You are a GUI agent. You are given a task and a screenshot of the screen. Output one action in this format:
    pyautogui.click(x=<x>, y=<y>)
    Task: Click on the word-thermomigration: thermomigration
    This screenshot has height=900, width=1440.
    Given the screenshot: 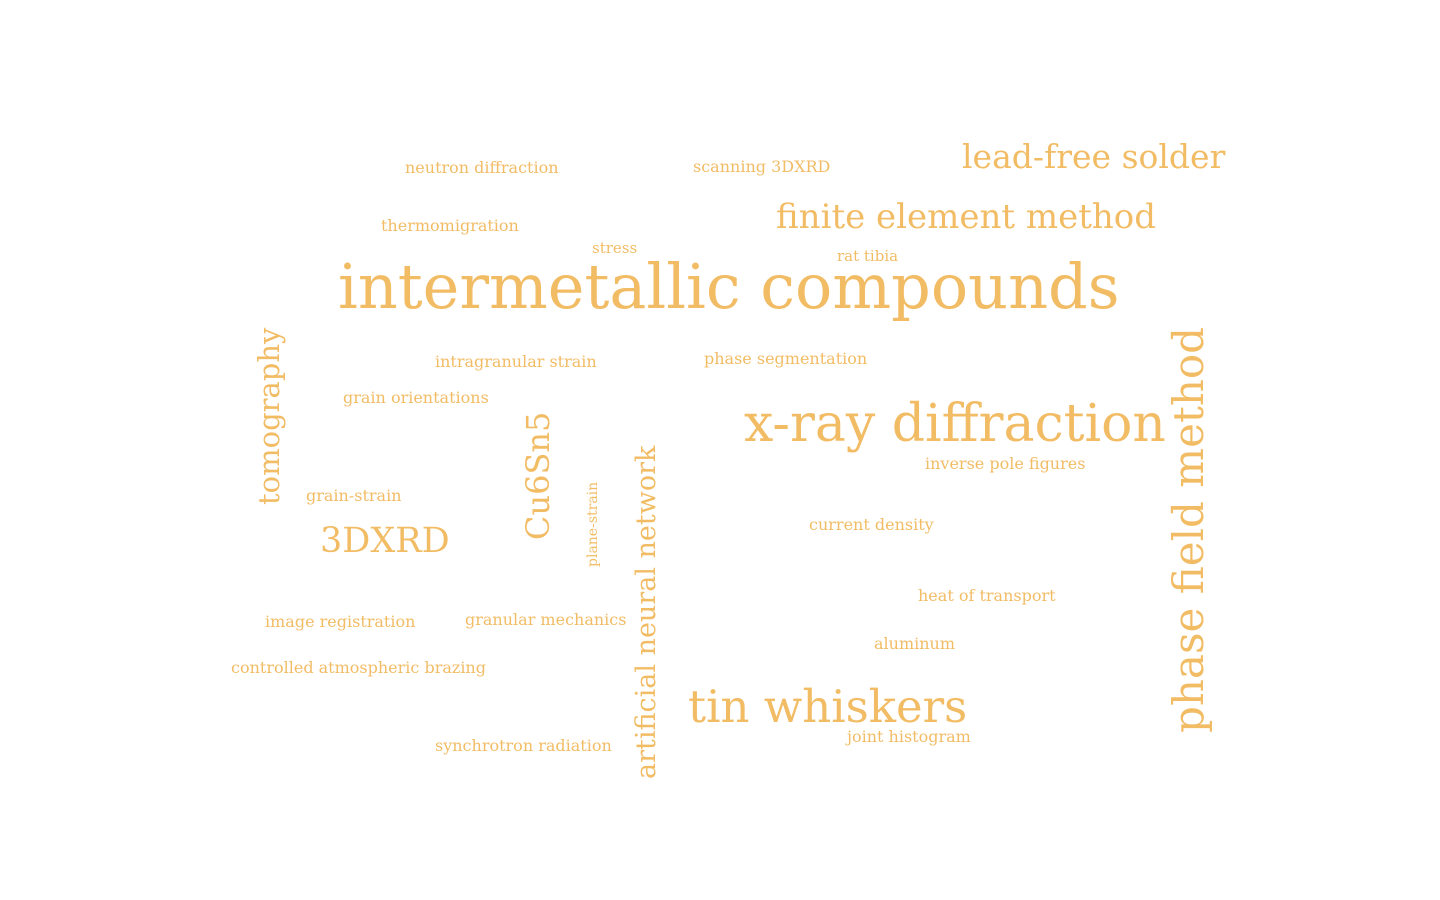 What is the action you would take?
    pyautogui.click(x=450, y=225)
    